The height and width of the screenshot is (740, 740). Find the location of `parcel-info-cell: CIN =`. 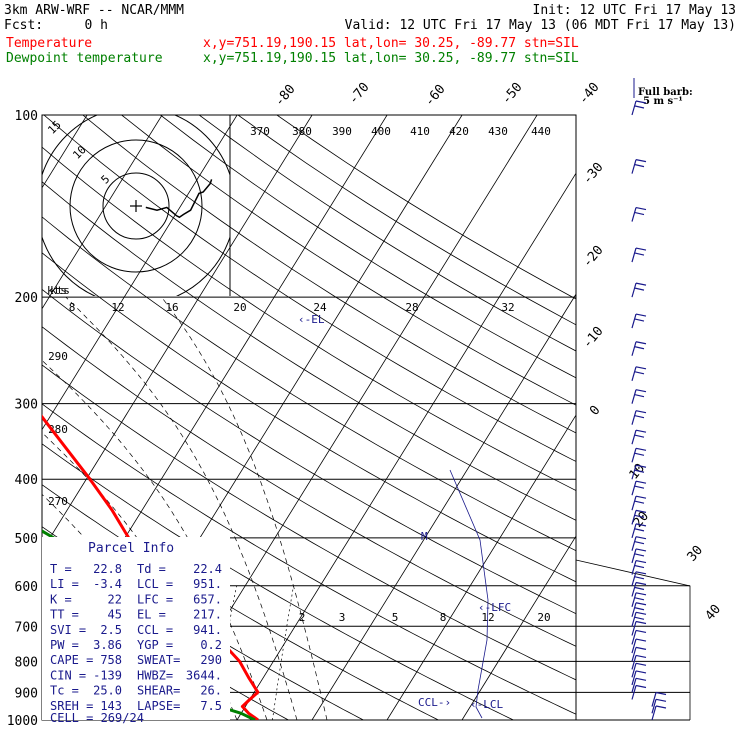

parcel-info-cell: CIN = is located at coordinates (68, 675).